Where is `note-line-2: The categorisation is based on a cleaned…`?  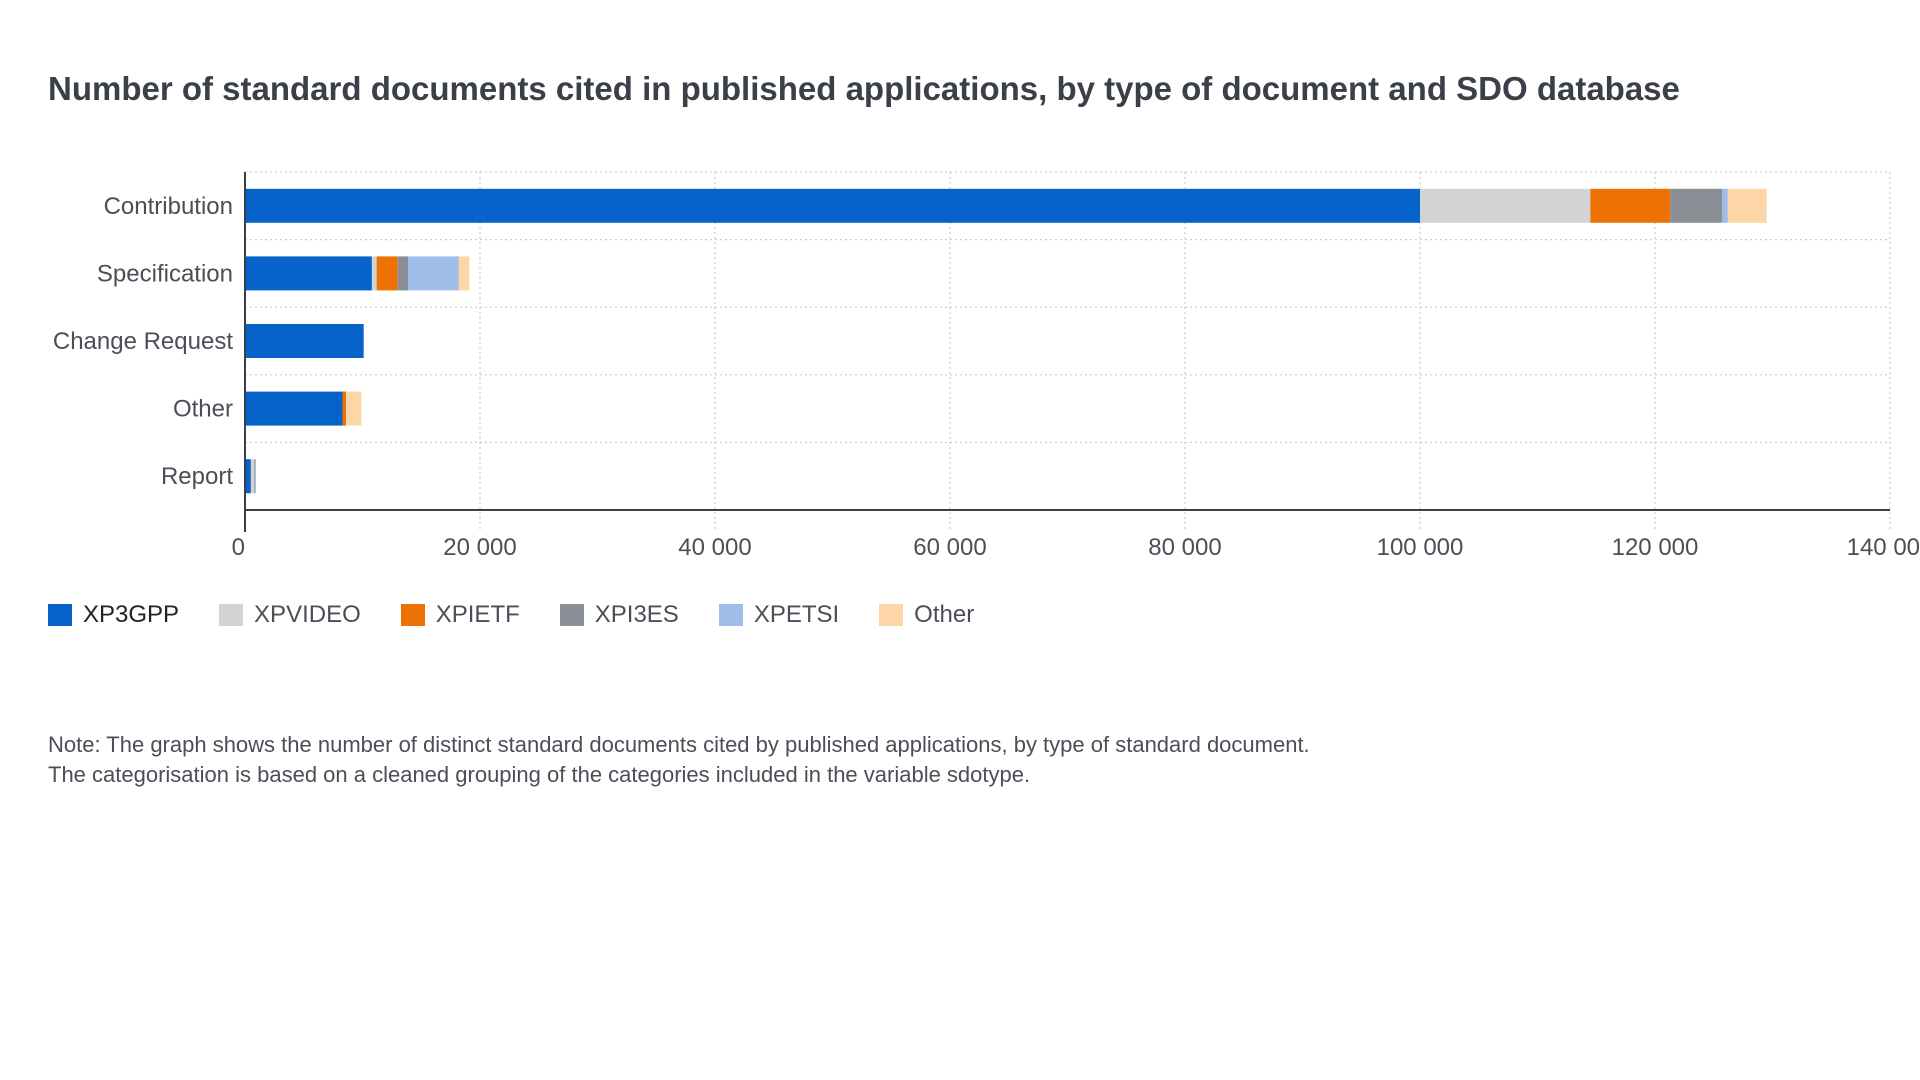
note-line-2: The categorisation is based on a cleaned… is located at coordinates (679, 775).